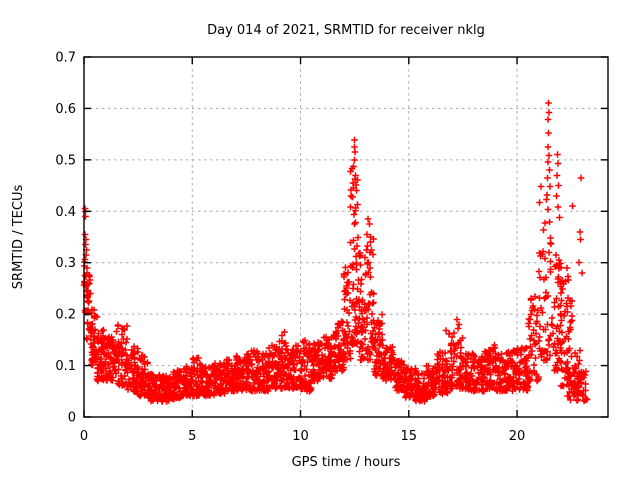 This screenshot has height=480, width=640. I want to click on y-tick-label: 0, so click(72, 418).